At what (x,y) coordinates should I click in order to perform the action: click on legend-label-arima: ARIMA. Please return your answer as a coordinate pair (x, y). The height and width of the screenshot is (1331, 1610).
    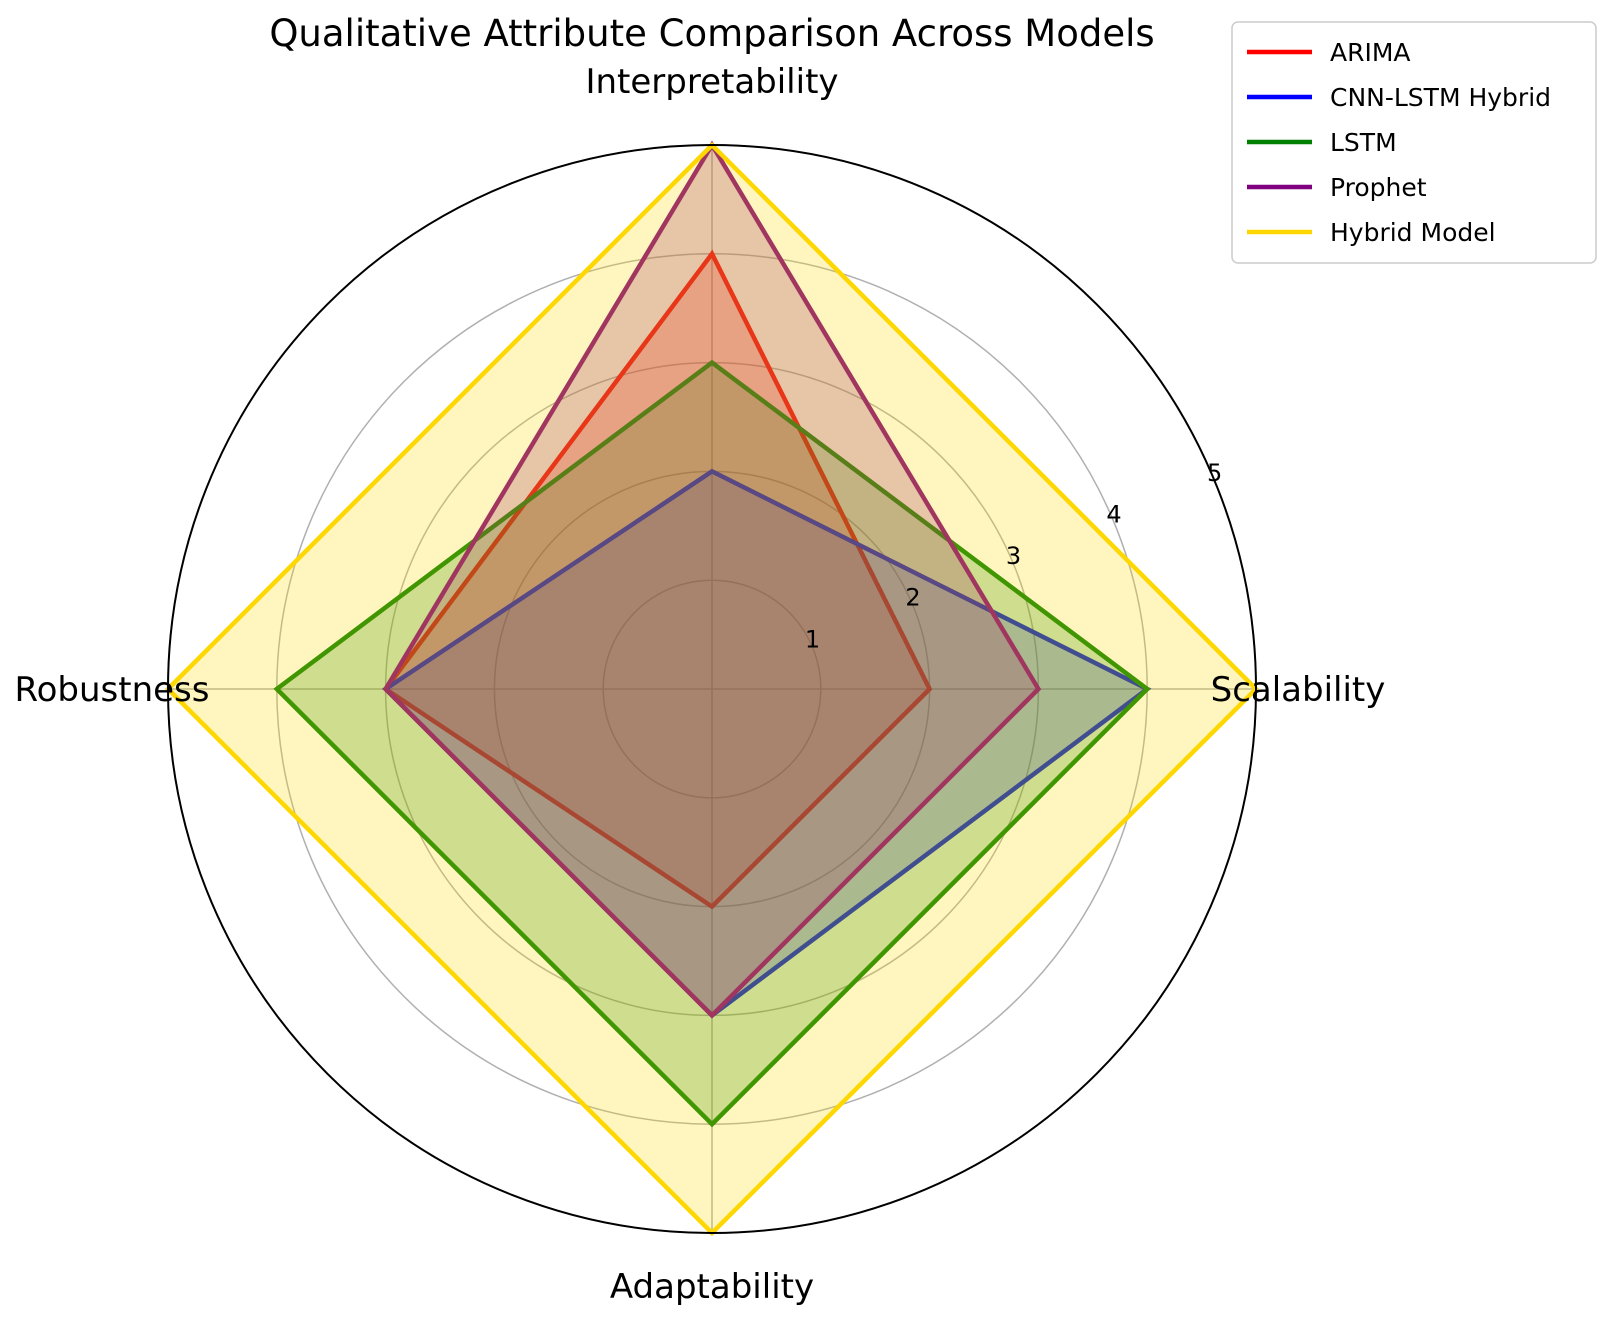
    Looking at the image, I should click on (1370, 52).